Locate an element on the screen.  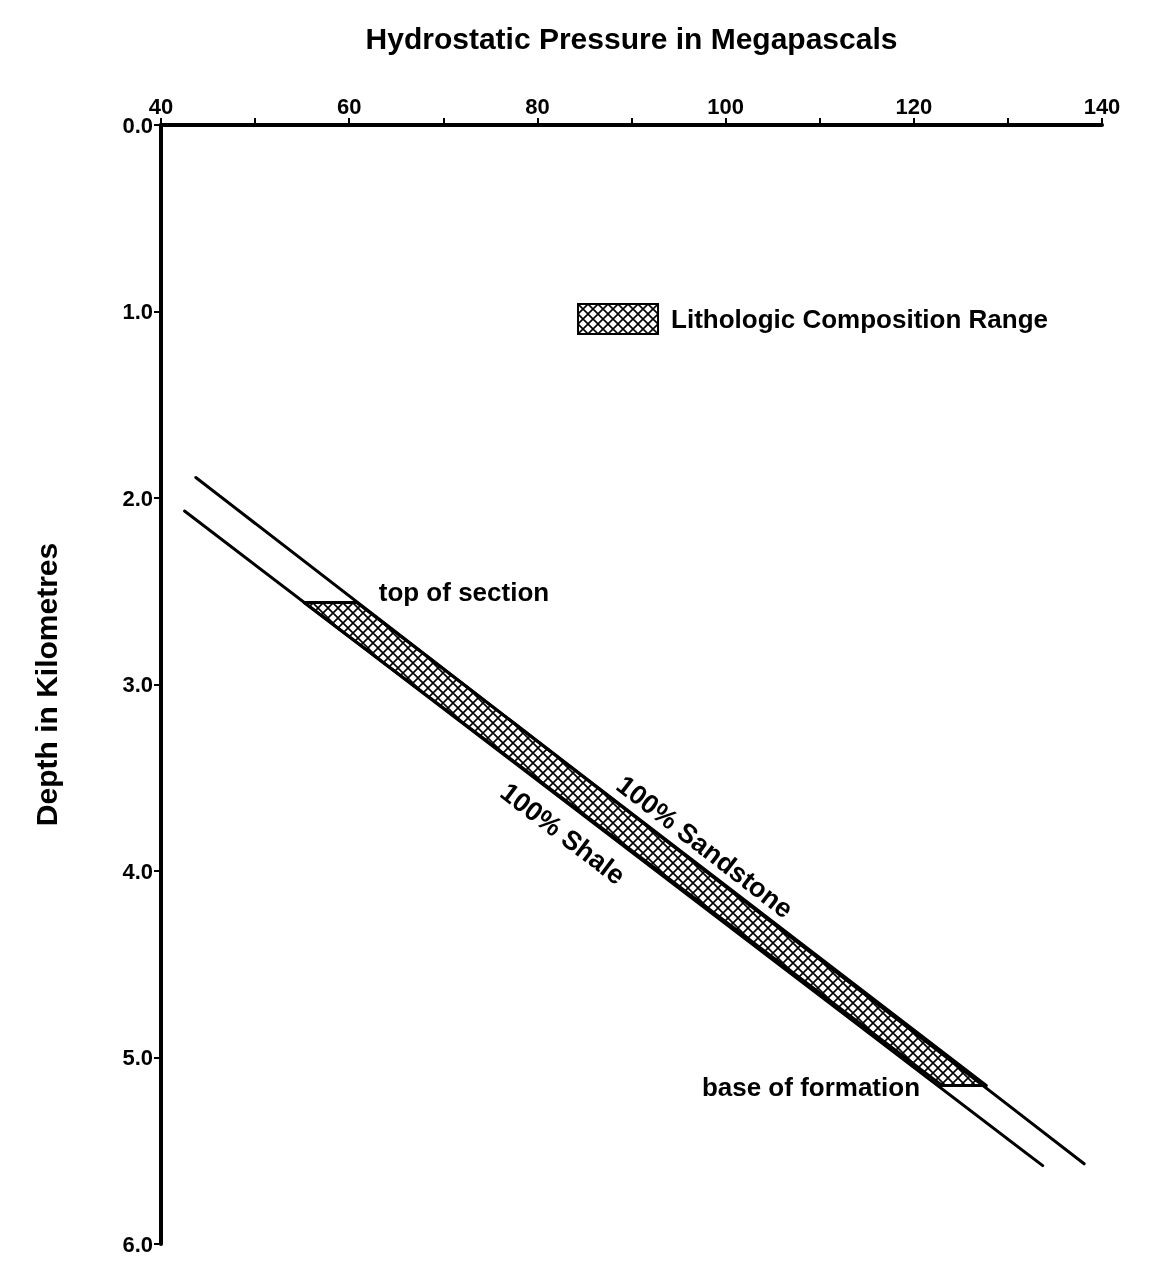
y-tick-label: 5.0 is located at coordinates (137, 1057).